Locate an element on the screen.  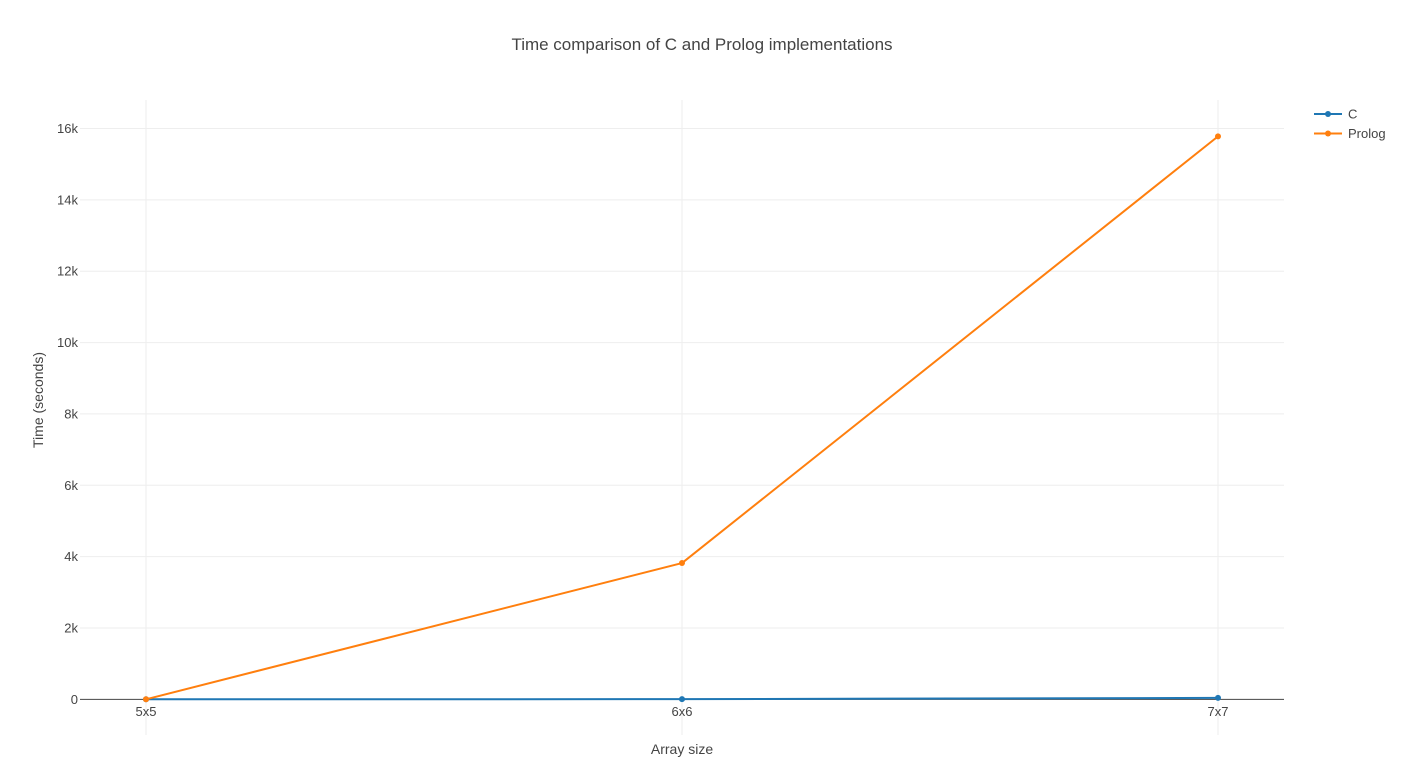
y-tick-label: 16k is located at coordinates (67, 128).